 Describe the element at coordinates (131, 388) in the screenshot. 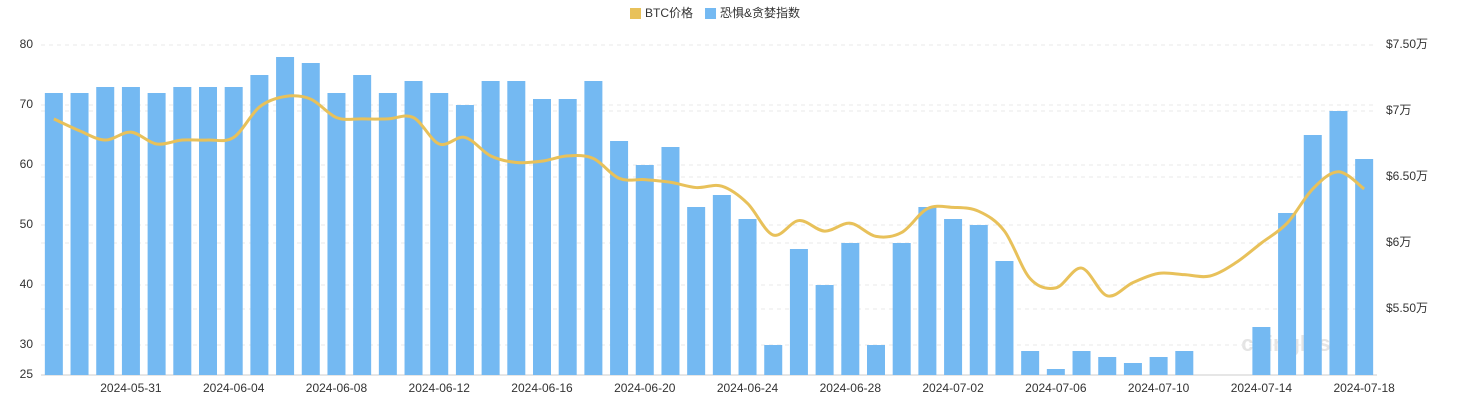

I see `x-tick-label: 2024-05-31` at that location.